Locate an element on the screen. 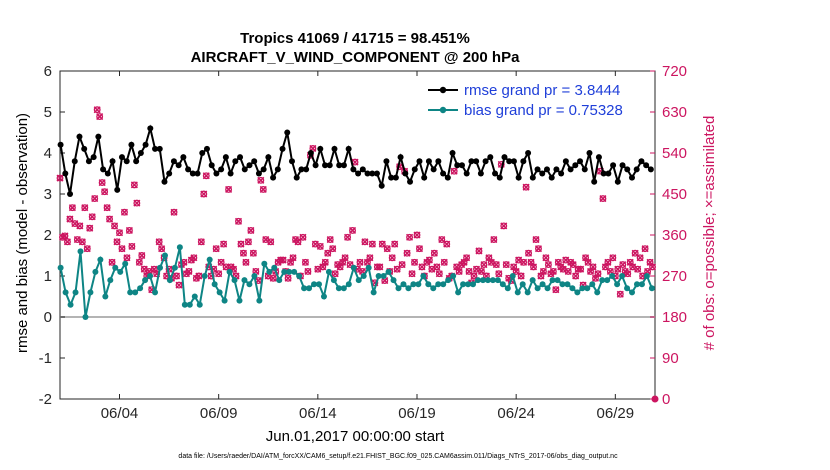 The width and height of the screenshot is (830, 470). y-axis-right: 0 90 180 270 360 450 540 630 720 is located at coordinates (668, 235).